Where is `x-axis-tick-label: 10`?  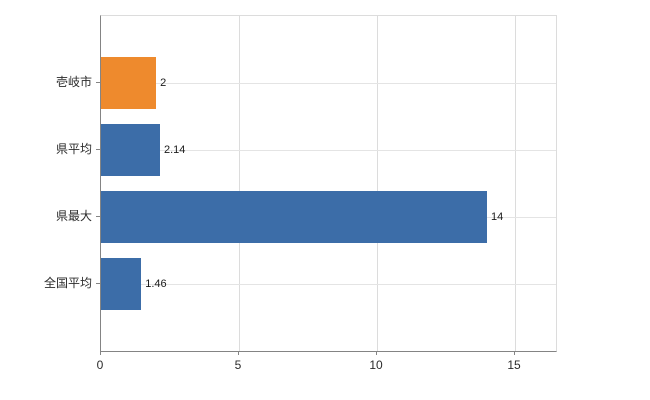 x-axis-tick-label: 10 is located at coordinates (376, 365).